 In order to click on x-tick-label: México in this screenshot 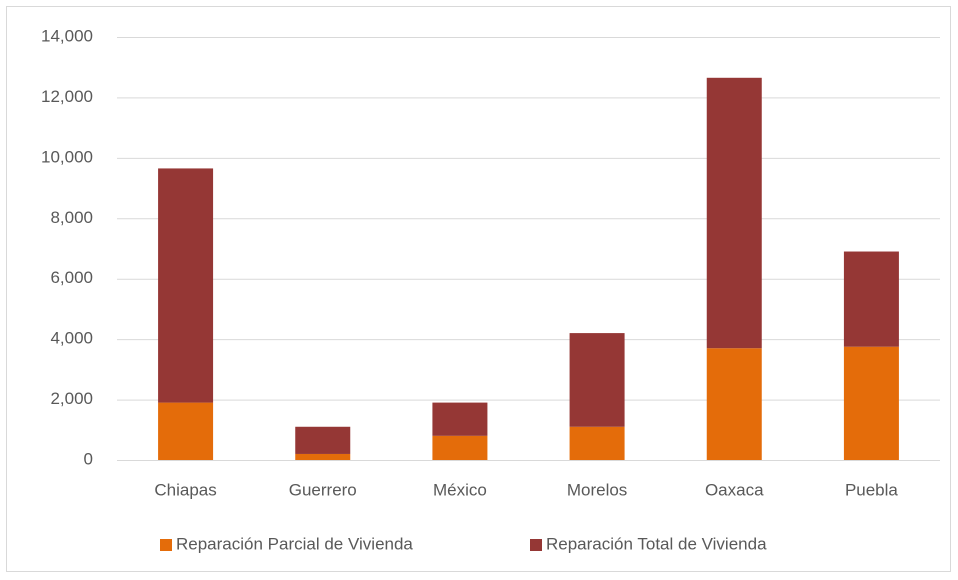, I will do `click(460, 489)`.